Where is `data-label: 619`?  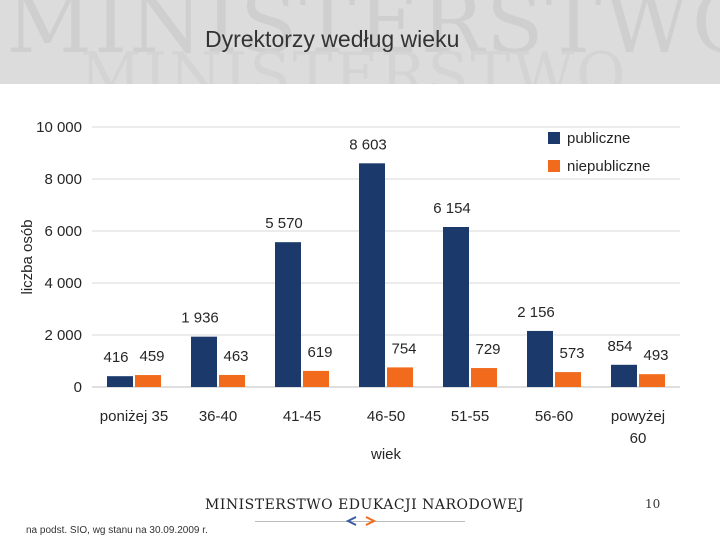 data-label: 619 is located at coordinates (319, 352).